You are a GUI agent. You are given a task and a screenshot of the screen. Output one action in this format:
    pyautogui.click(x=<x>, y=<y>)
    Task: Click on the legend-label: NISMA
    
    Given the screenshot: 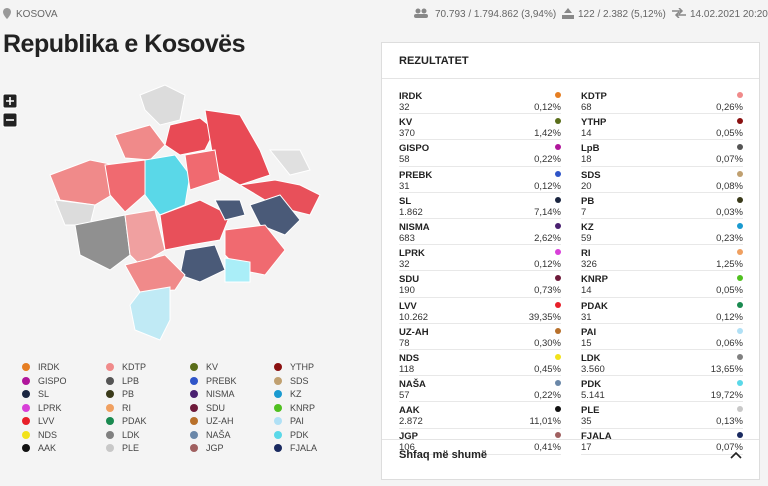 What is the action you would take?
    pyautogui.click(x=220, y=394)
    